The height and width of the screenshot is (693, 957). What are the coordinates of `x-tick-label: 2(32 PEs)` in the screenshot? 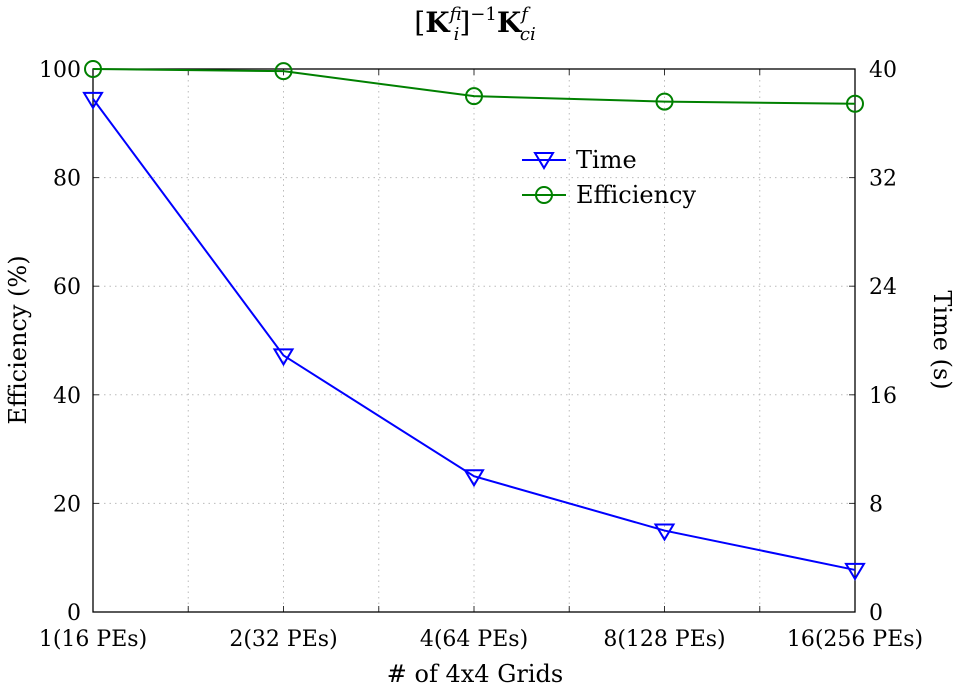 It's located at (283, 639).